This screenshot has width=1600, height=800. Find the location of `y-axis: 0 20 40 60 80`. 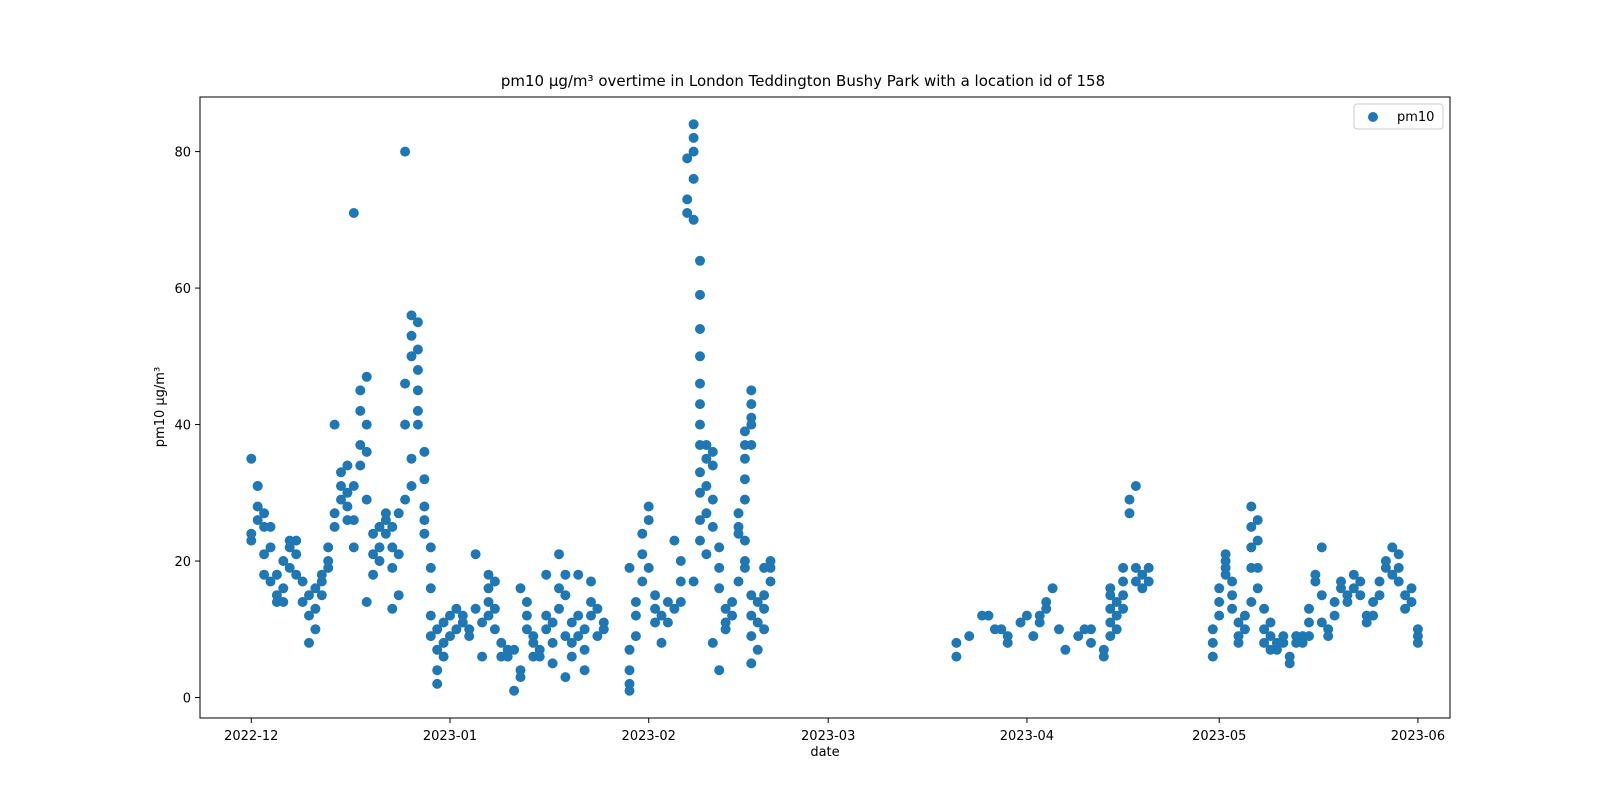

y-axis: 0 20 40 60 80 is located at coordinates (187, 426).